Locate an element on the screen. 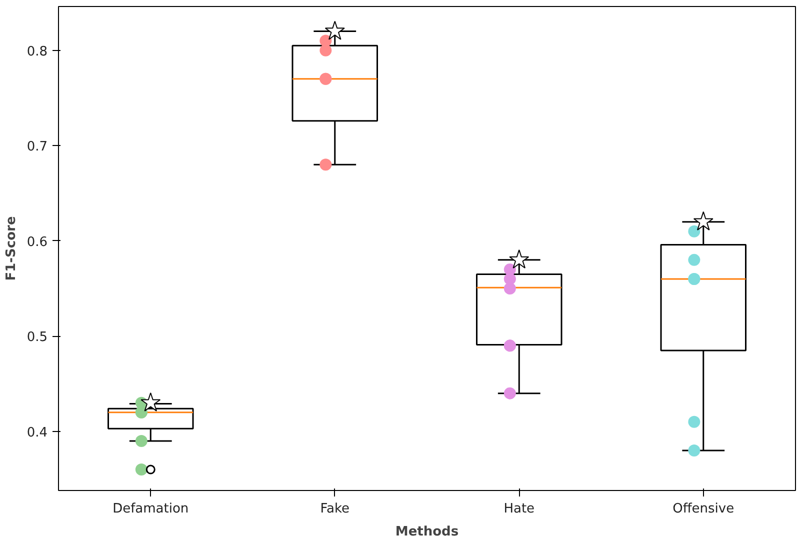  x-tick-label: Hate is located at coordinates (519, 509).